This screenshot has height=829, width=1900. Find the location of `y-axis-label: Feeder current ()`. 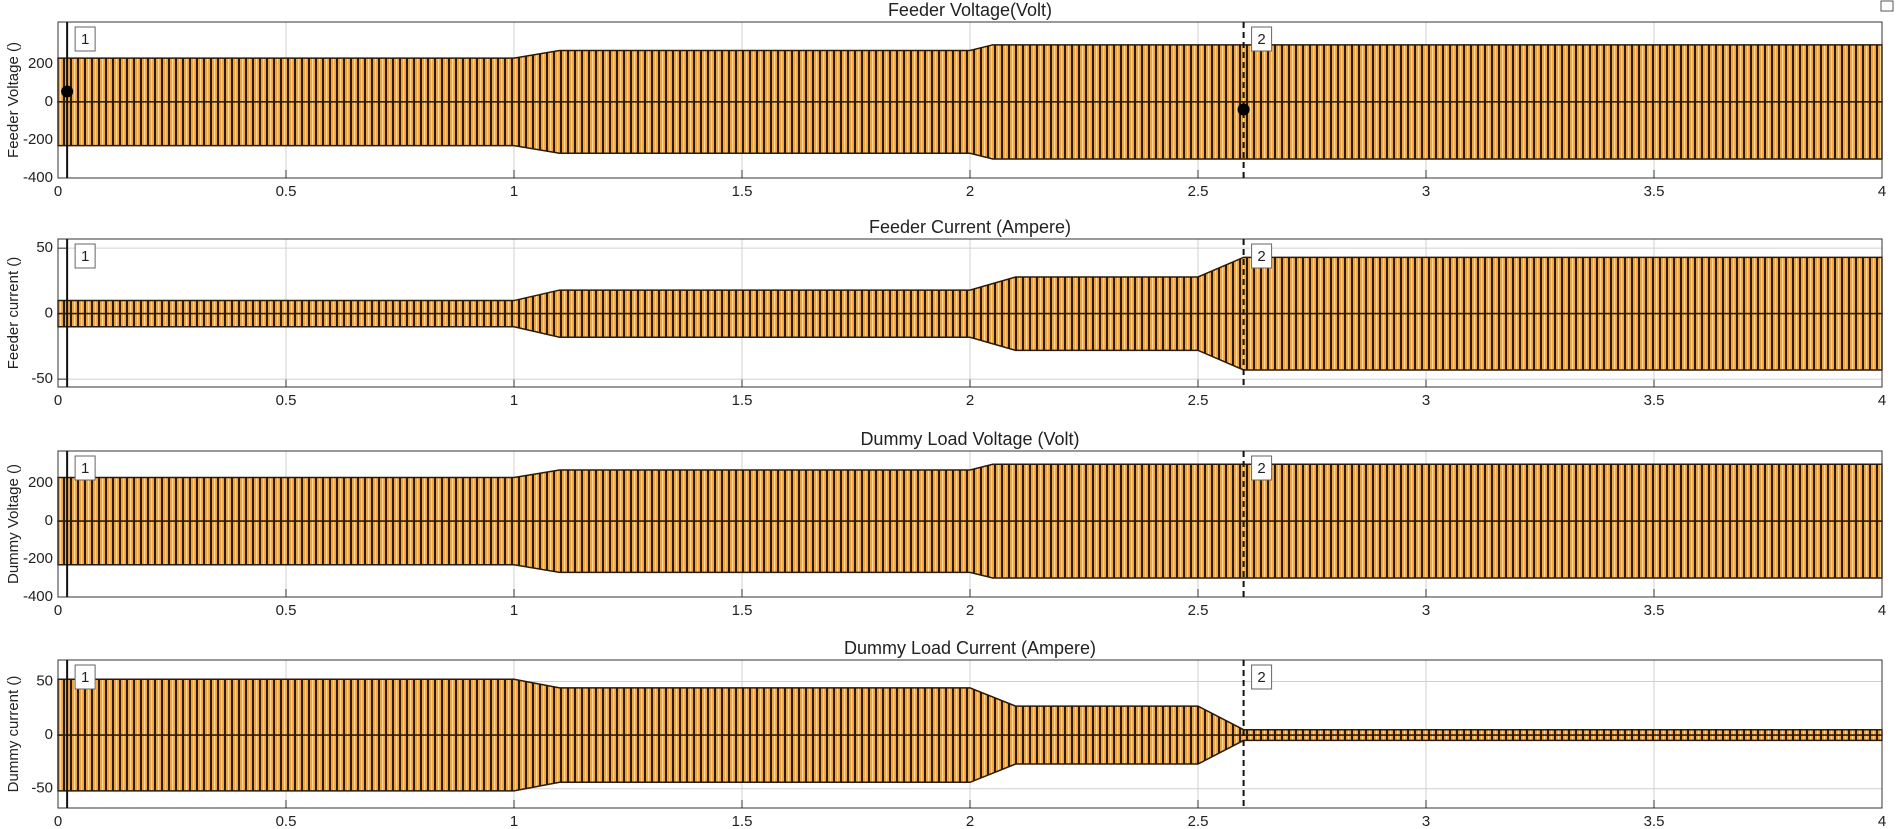

y-axis-label: Feeder current () is located at coordinates (13, 313).